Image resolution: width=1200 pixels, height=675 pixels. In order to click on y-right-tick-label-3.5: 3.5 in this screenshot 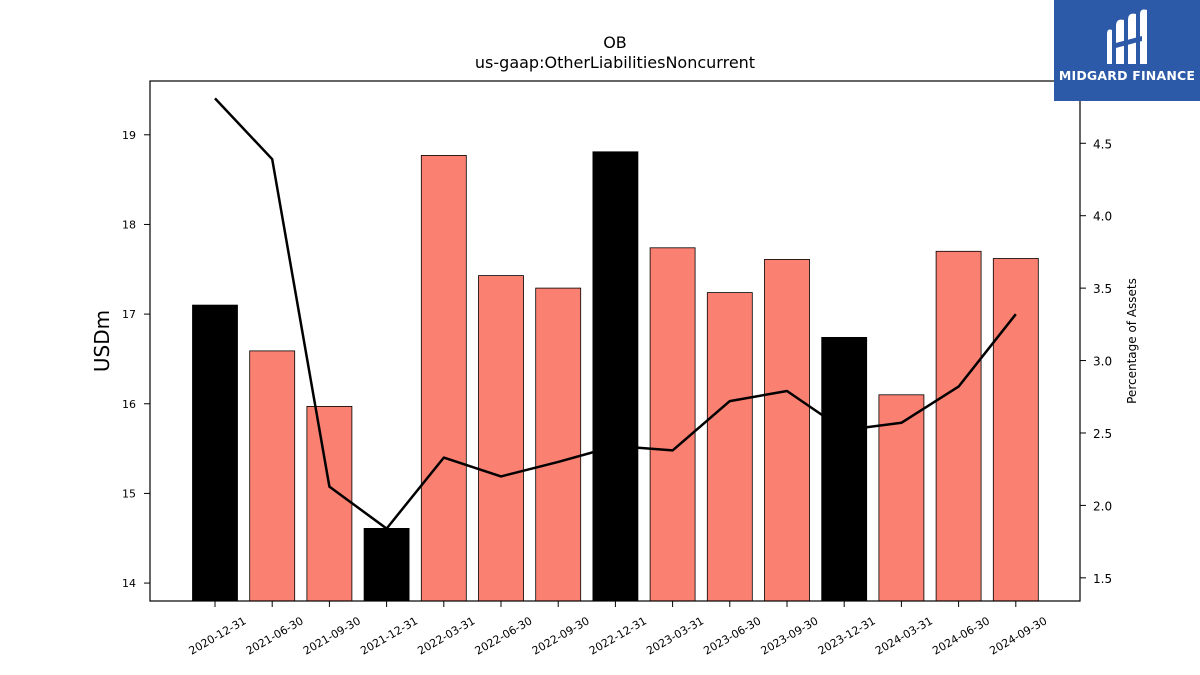, I will do `click(1102, 289)`.